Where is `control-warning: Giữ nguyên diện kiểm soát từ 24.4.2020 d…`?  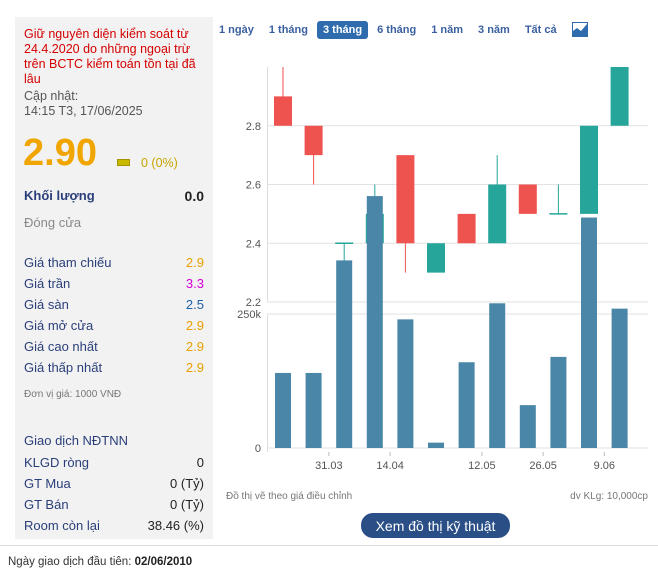
control-warning: Giữ nguyên diện kiểm soát từ 24.4.2020 d… is located at coordinates (110, 56).